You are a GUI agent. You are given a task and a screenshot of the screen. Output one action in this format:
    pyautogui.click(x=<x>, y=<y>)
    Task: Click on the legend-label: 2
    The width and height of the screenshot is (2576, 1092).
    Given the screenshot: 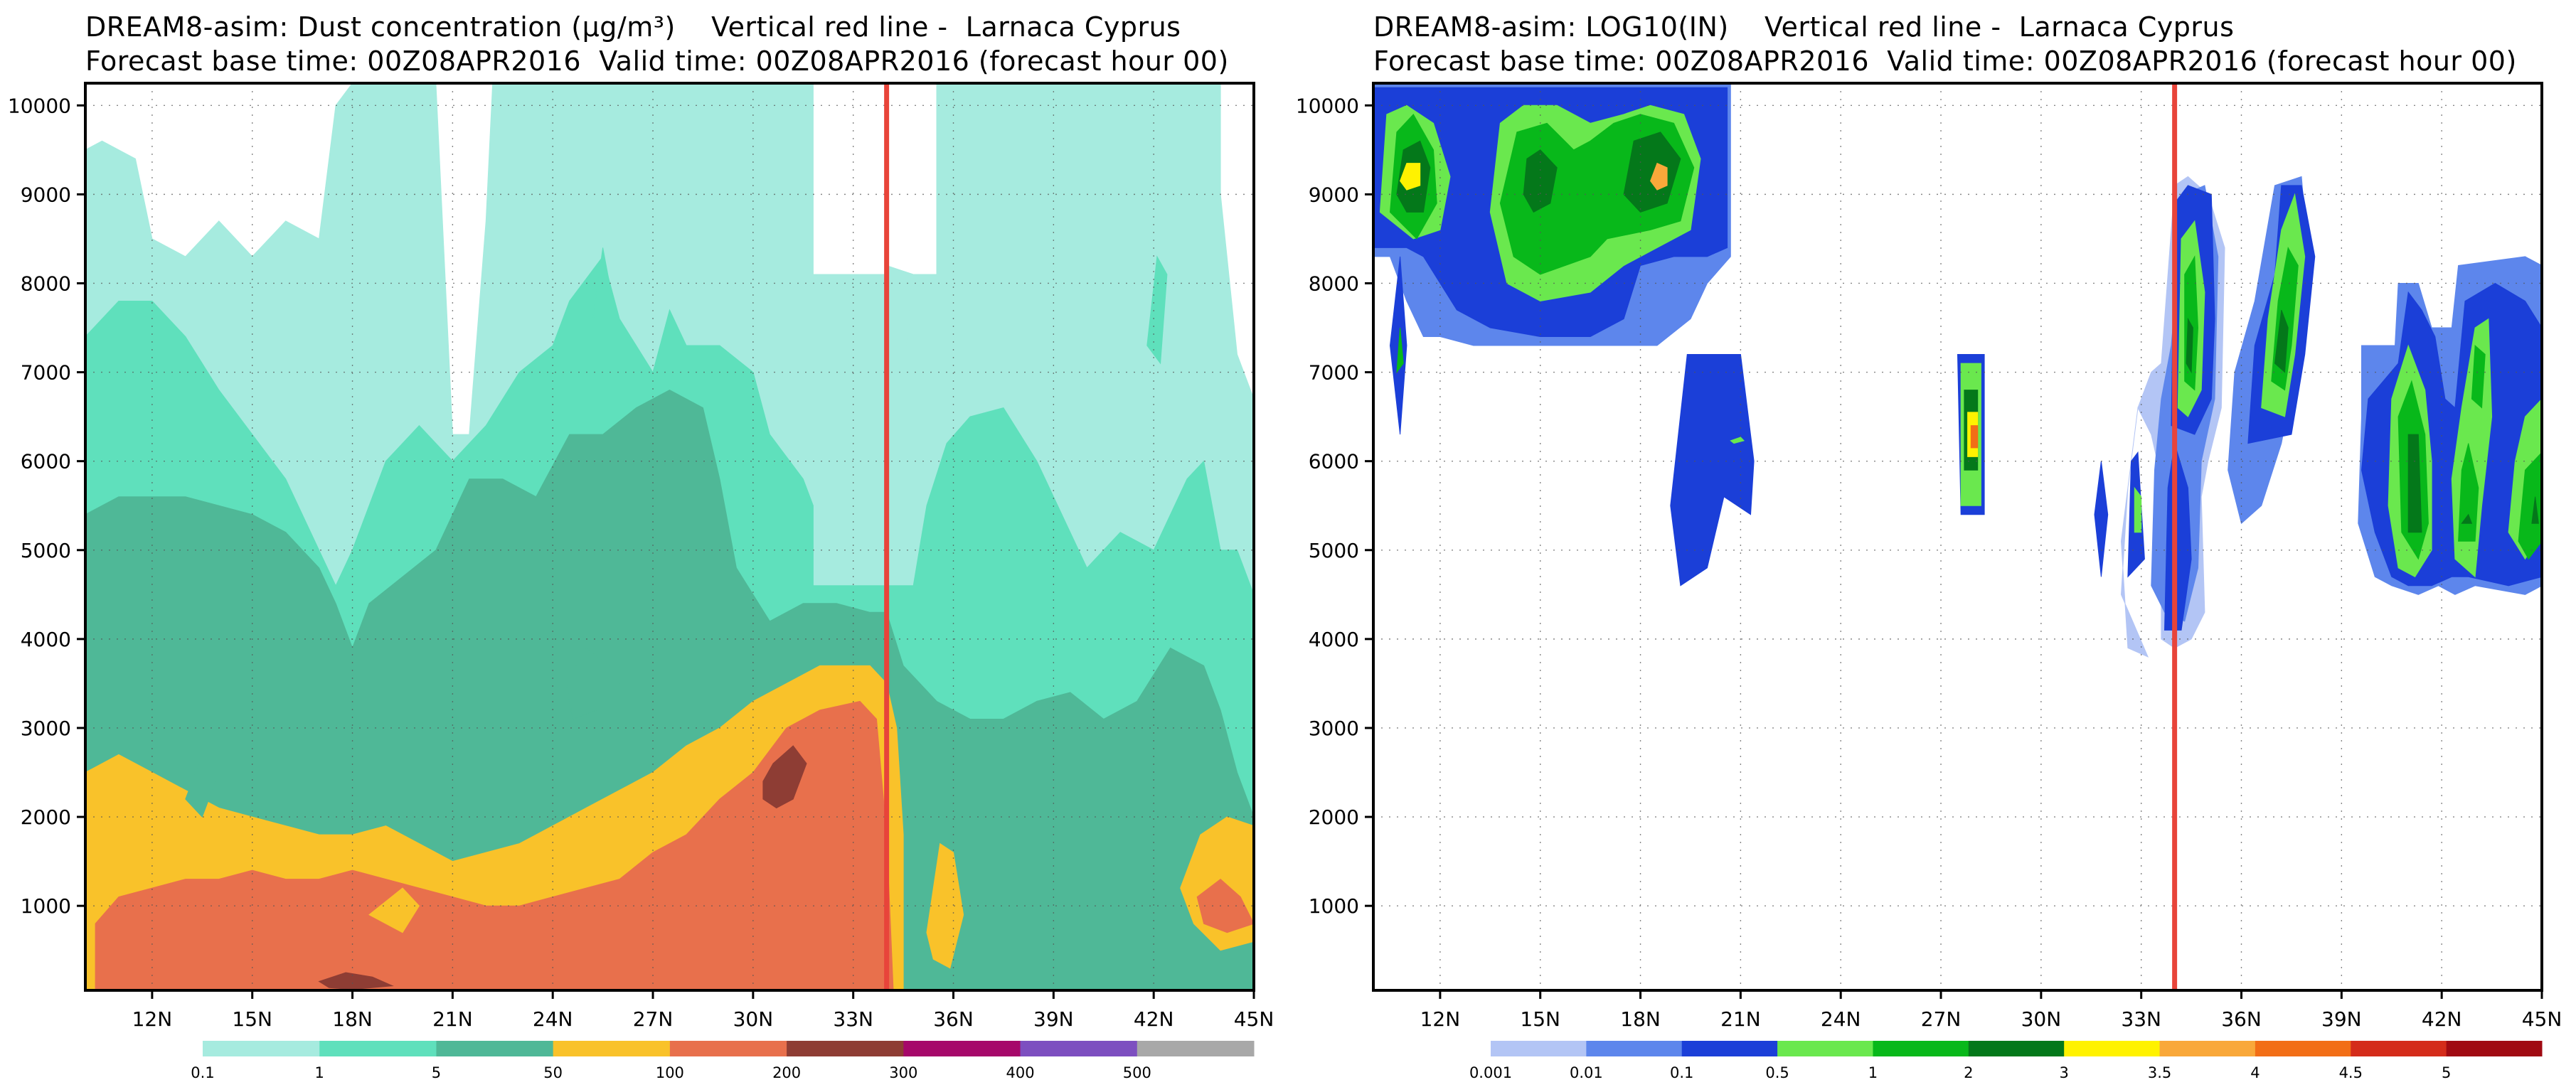 What is the action you would take?
    pyautogui.click(x=1968, y=1072)
    